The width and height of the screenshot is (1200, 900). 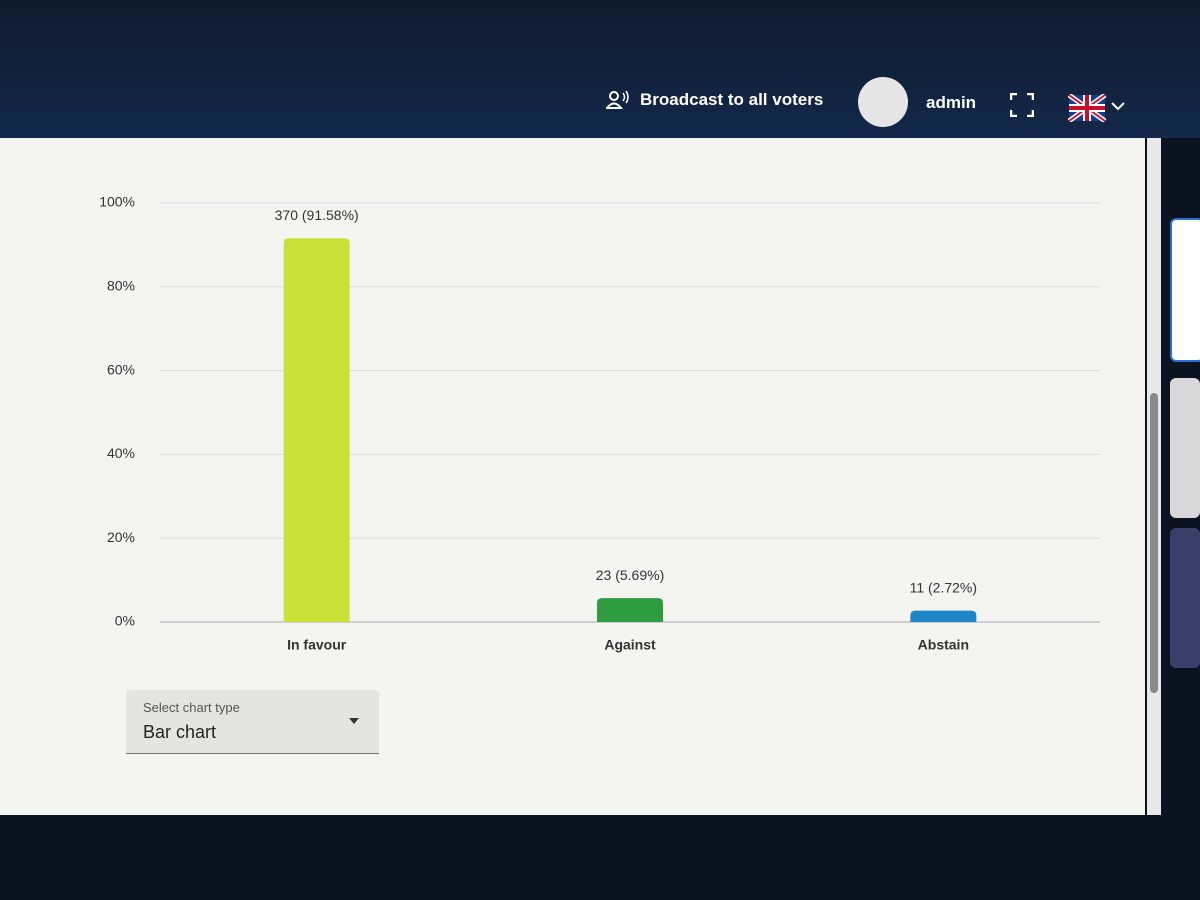 I want to click on fullscreen-button, so click(x=1022, y=105).